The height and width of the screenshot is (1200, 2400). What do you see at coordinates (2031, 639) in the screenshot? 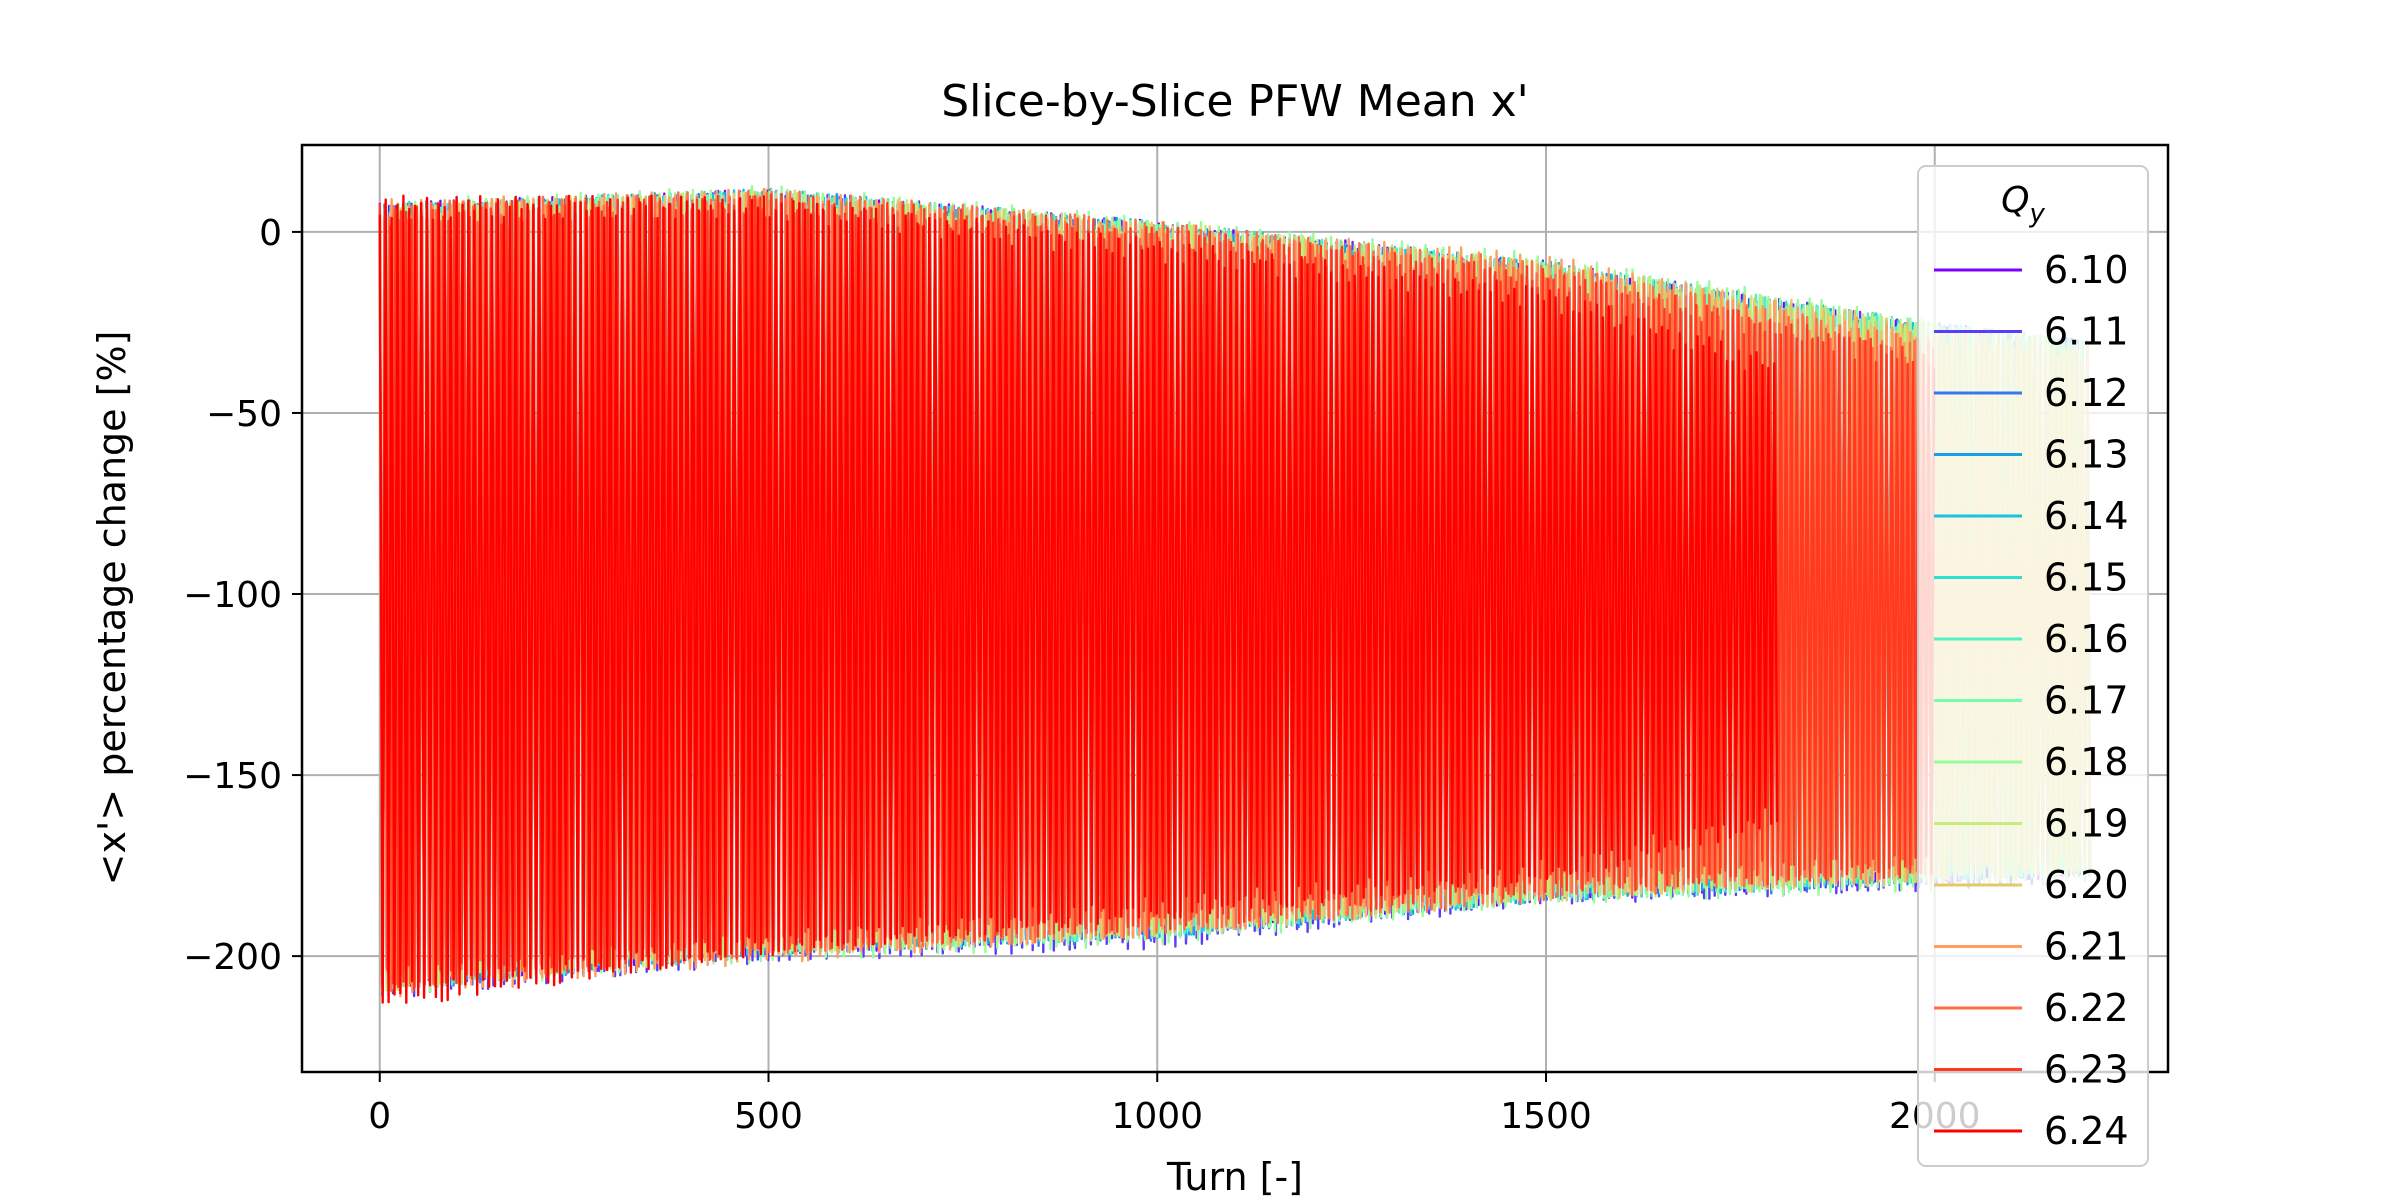
I see `legend-entry-6.16: 6.16` at bounding box center [2031, 639].